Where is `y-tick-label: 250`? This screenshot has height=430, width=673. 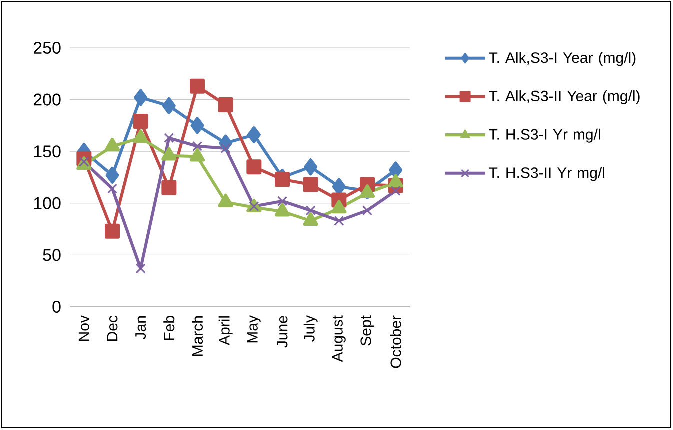
y-tick-label: 250 is located at coordinates (47, 48).